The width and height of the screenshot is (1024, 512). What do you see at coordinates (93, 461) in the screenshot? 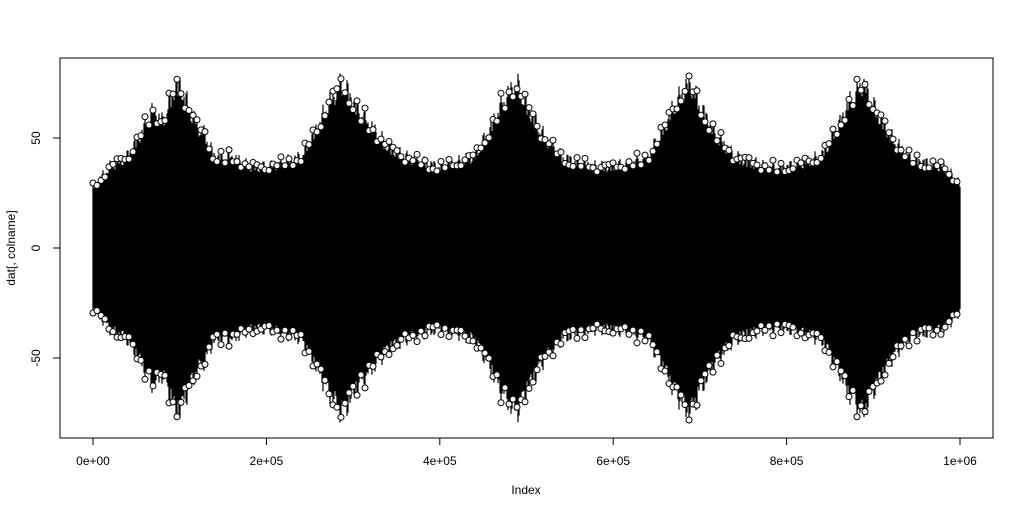
I see `x-tick-label: 0e+00` at bounding box center [93, 461].